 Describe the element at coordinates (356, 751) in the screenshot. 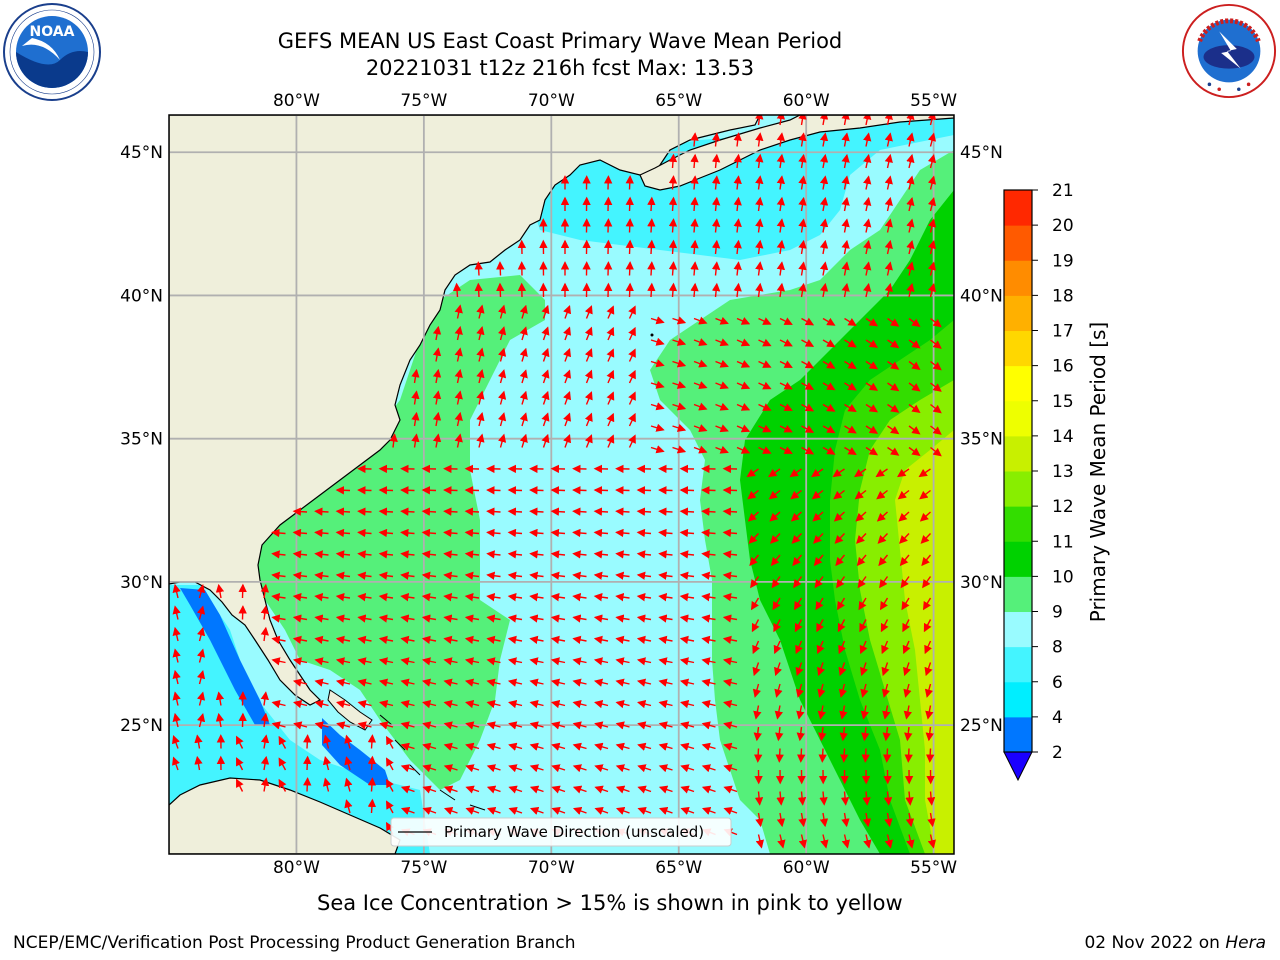

I see `period-band-blue-bahamas` at that location.